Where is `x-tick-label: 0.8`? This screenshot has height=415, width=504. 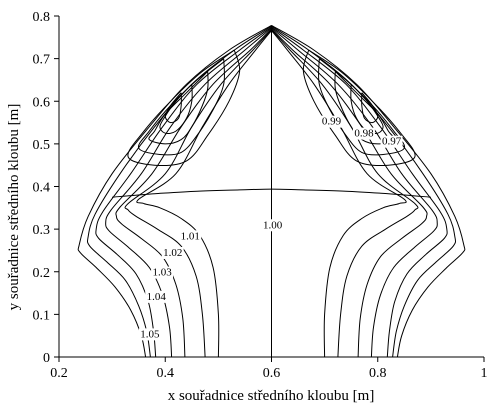
x-tick-label: 0.8 is located at coordinates (378, 373).